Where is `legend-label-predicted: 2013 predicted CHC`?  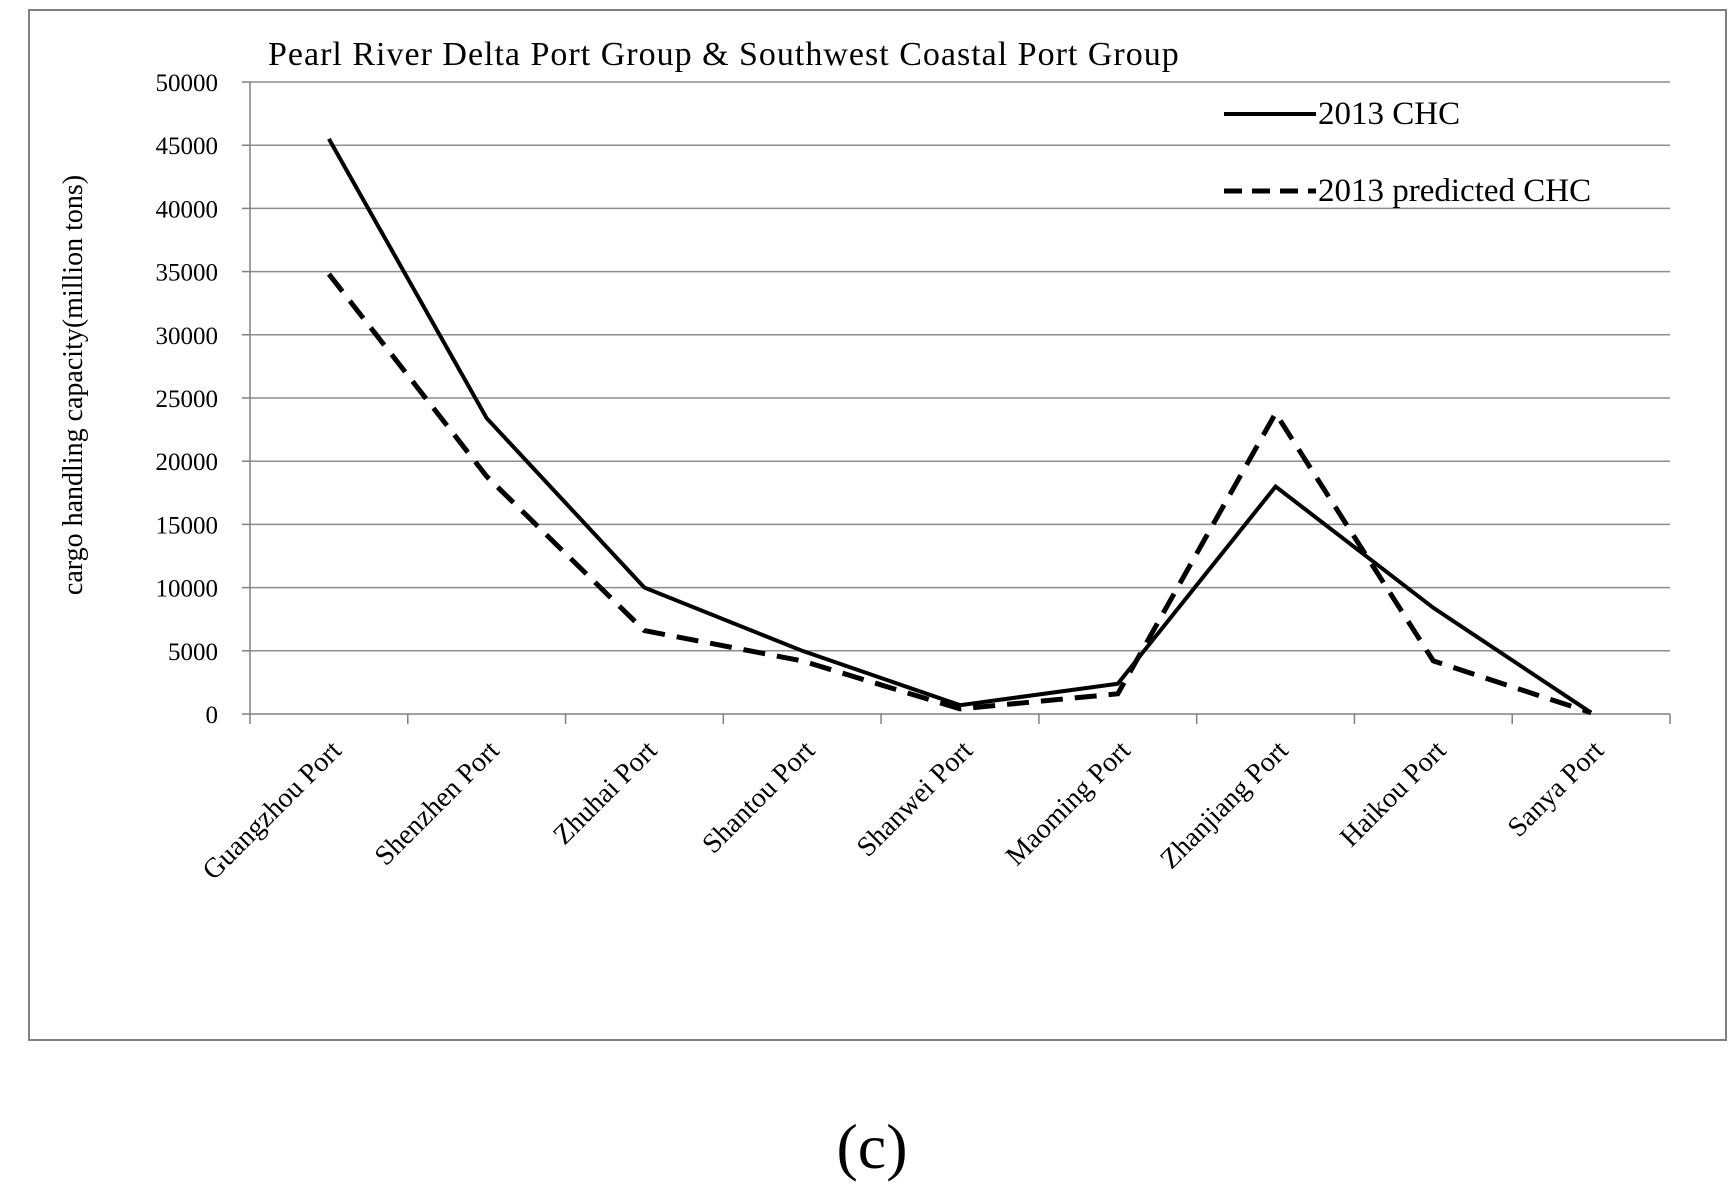 legend-label-predicted: 2013 predicted CHC is located at coordinates (1454, 191).